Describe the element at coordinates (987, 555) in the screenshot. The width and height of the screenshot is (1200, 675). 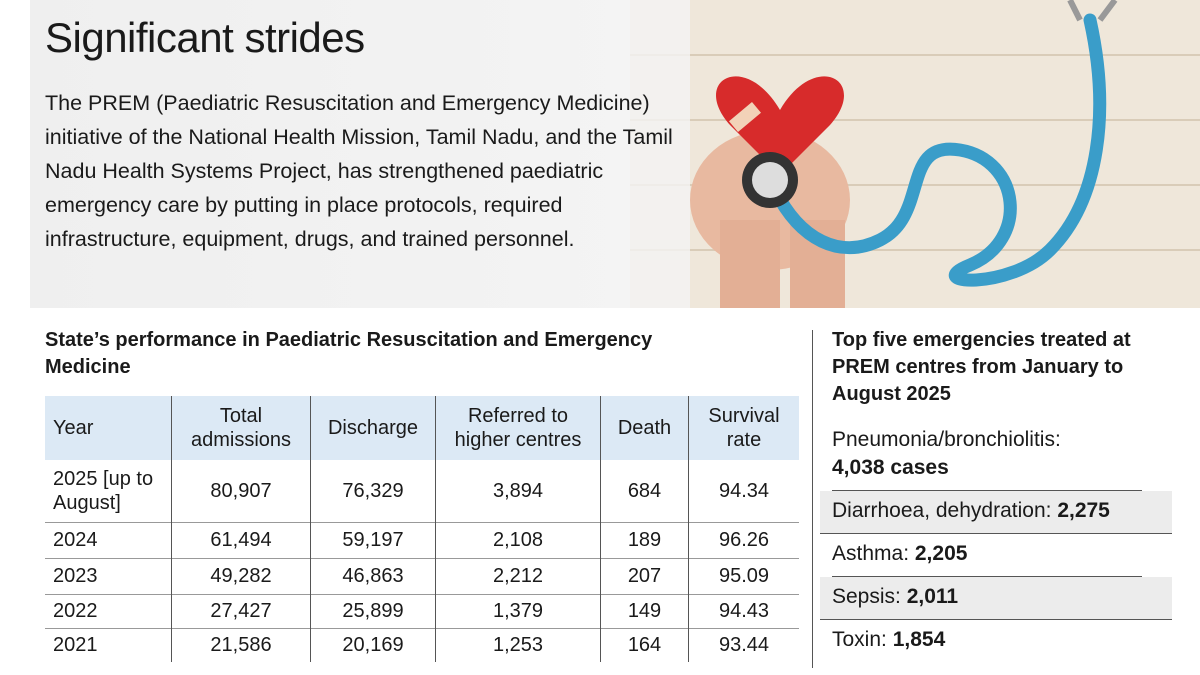
I see `emergency-item: Asthma: 2,205` at that location.